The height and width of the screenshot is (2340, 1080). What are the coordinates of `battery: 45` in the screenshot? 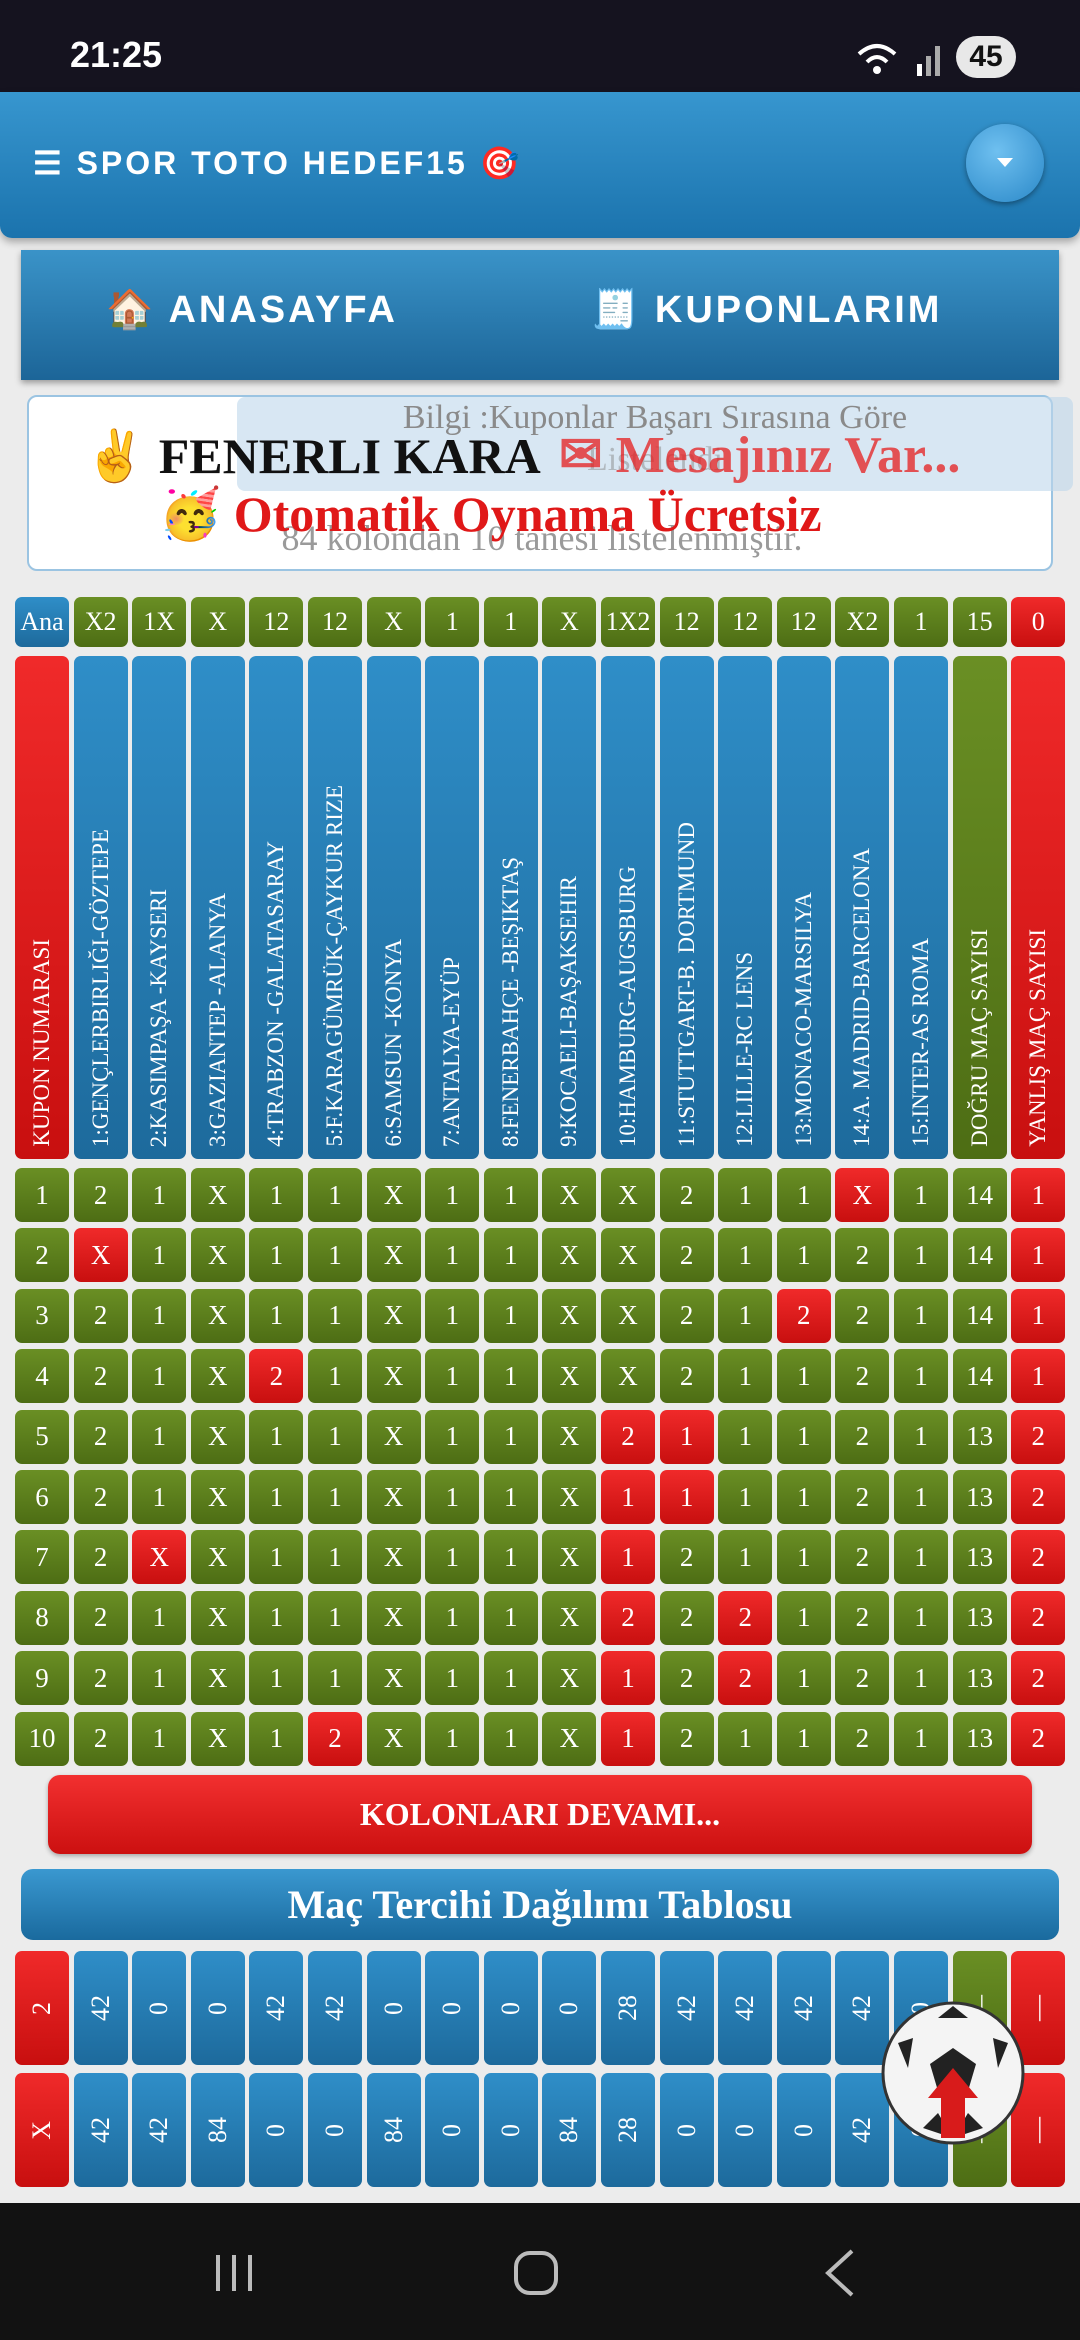 It's located at (986, 57).